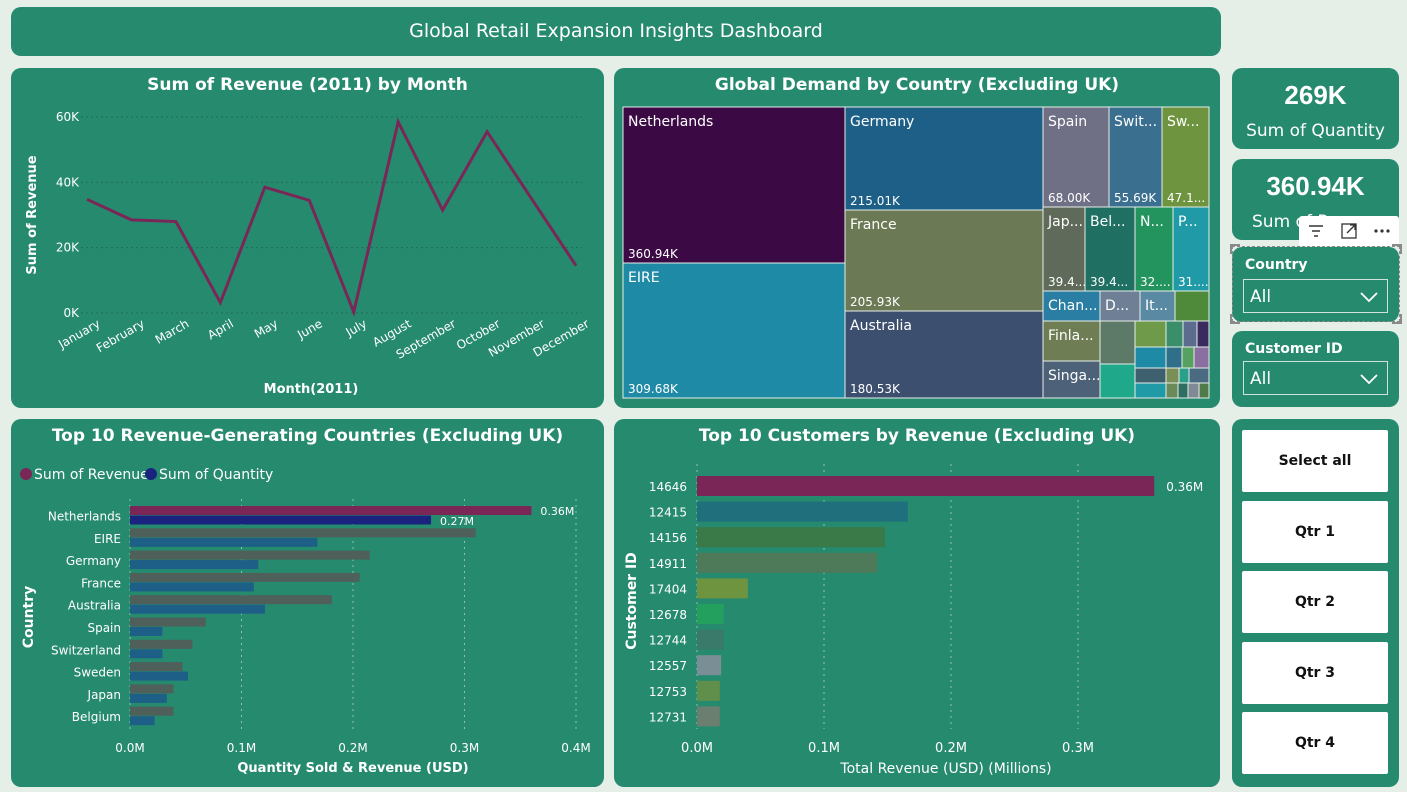 The image size is (1407, 792). Describe the element at coordinates (172, 331) in the screenshot. I see `x-tick-label: March` at that location.